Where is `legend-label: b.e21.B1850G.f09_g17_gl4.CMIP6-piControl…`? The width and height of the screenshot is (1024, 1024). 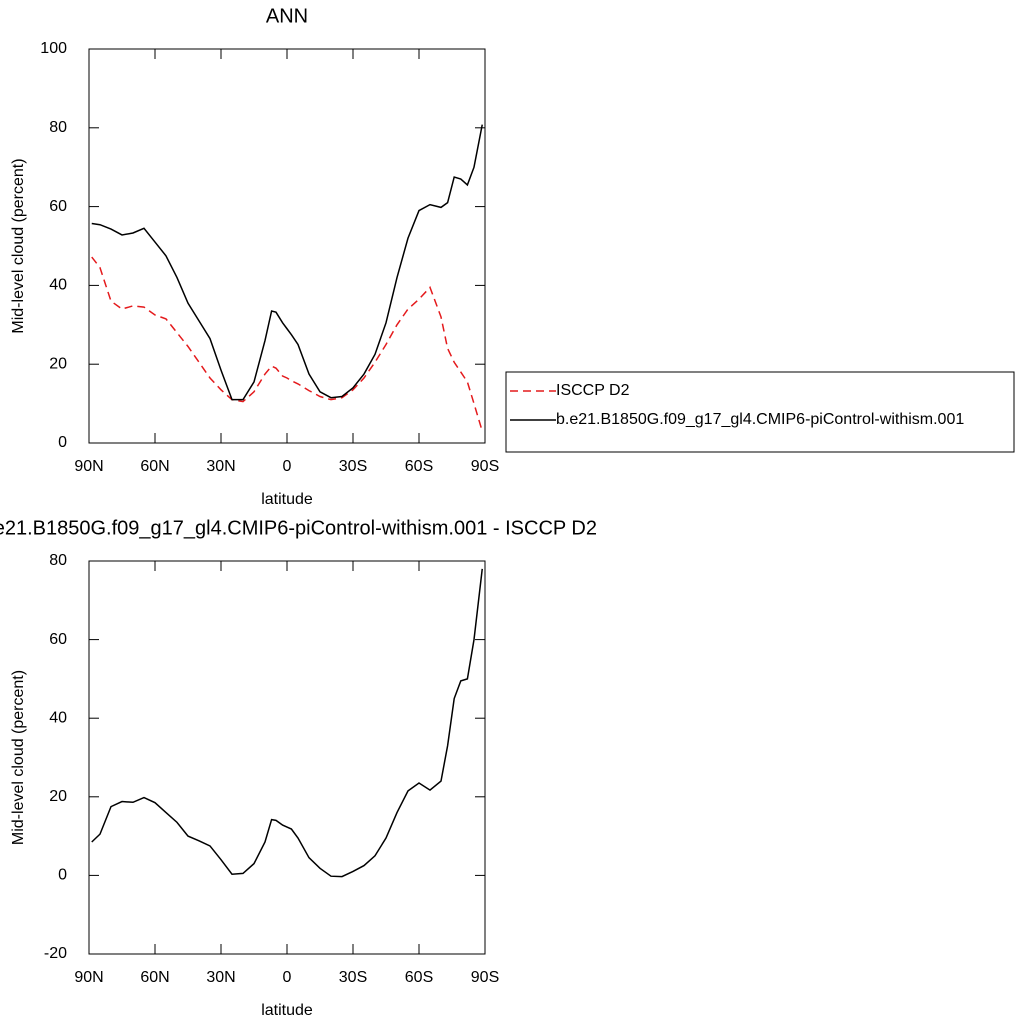 legend-label: b.e21.B1850G.f09_g17_gl4.CMIP6-piControl… is located at coordinates (760, 419).